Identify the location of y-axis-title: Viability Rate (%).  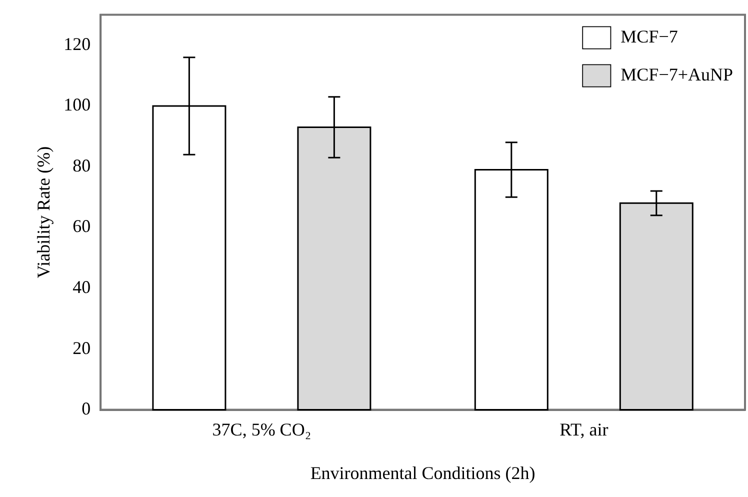
(44, 212).